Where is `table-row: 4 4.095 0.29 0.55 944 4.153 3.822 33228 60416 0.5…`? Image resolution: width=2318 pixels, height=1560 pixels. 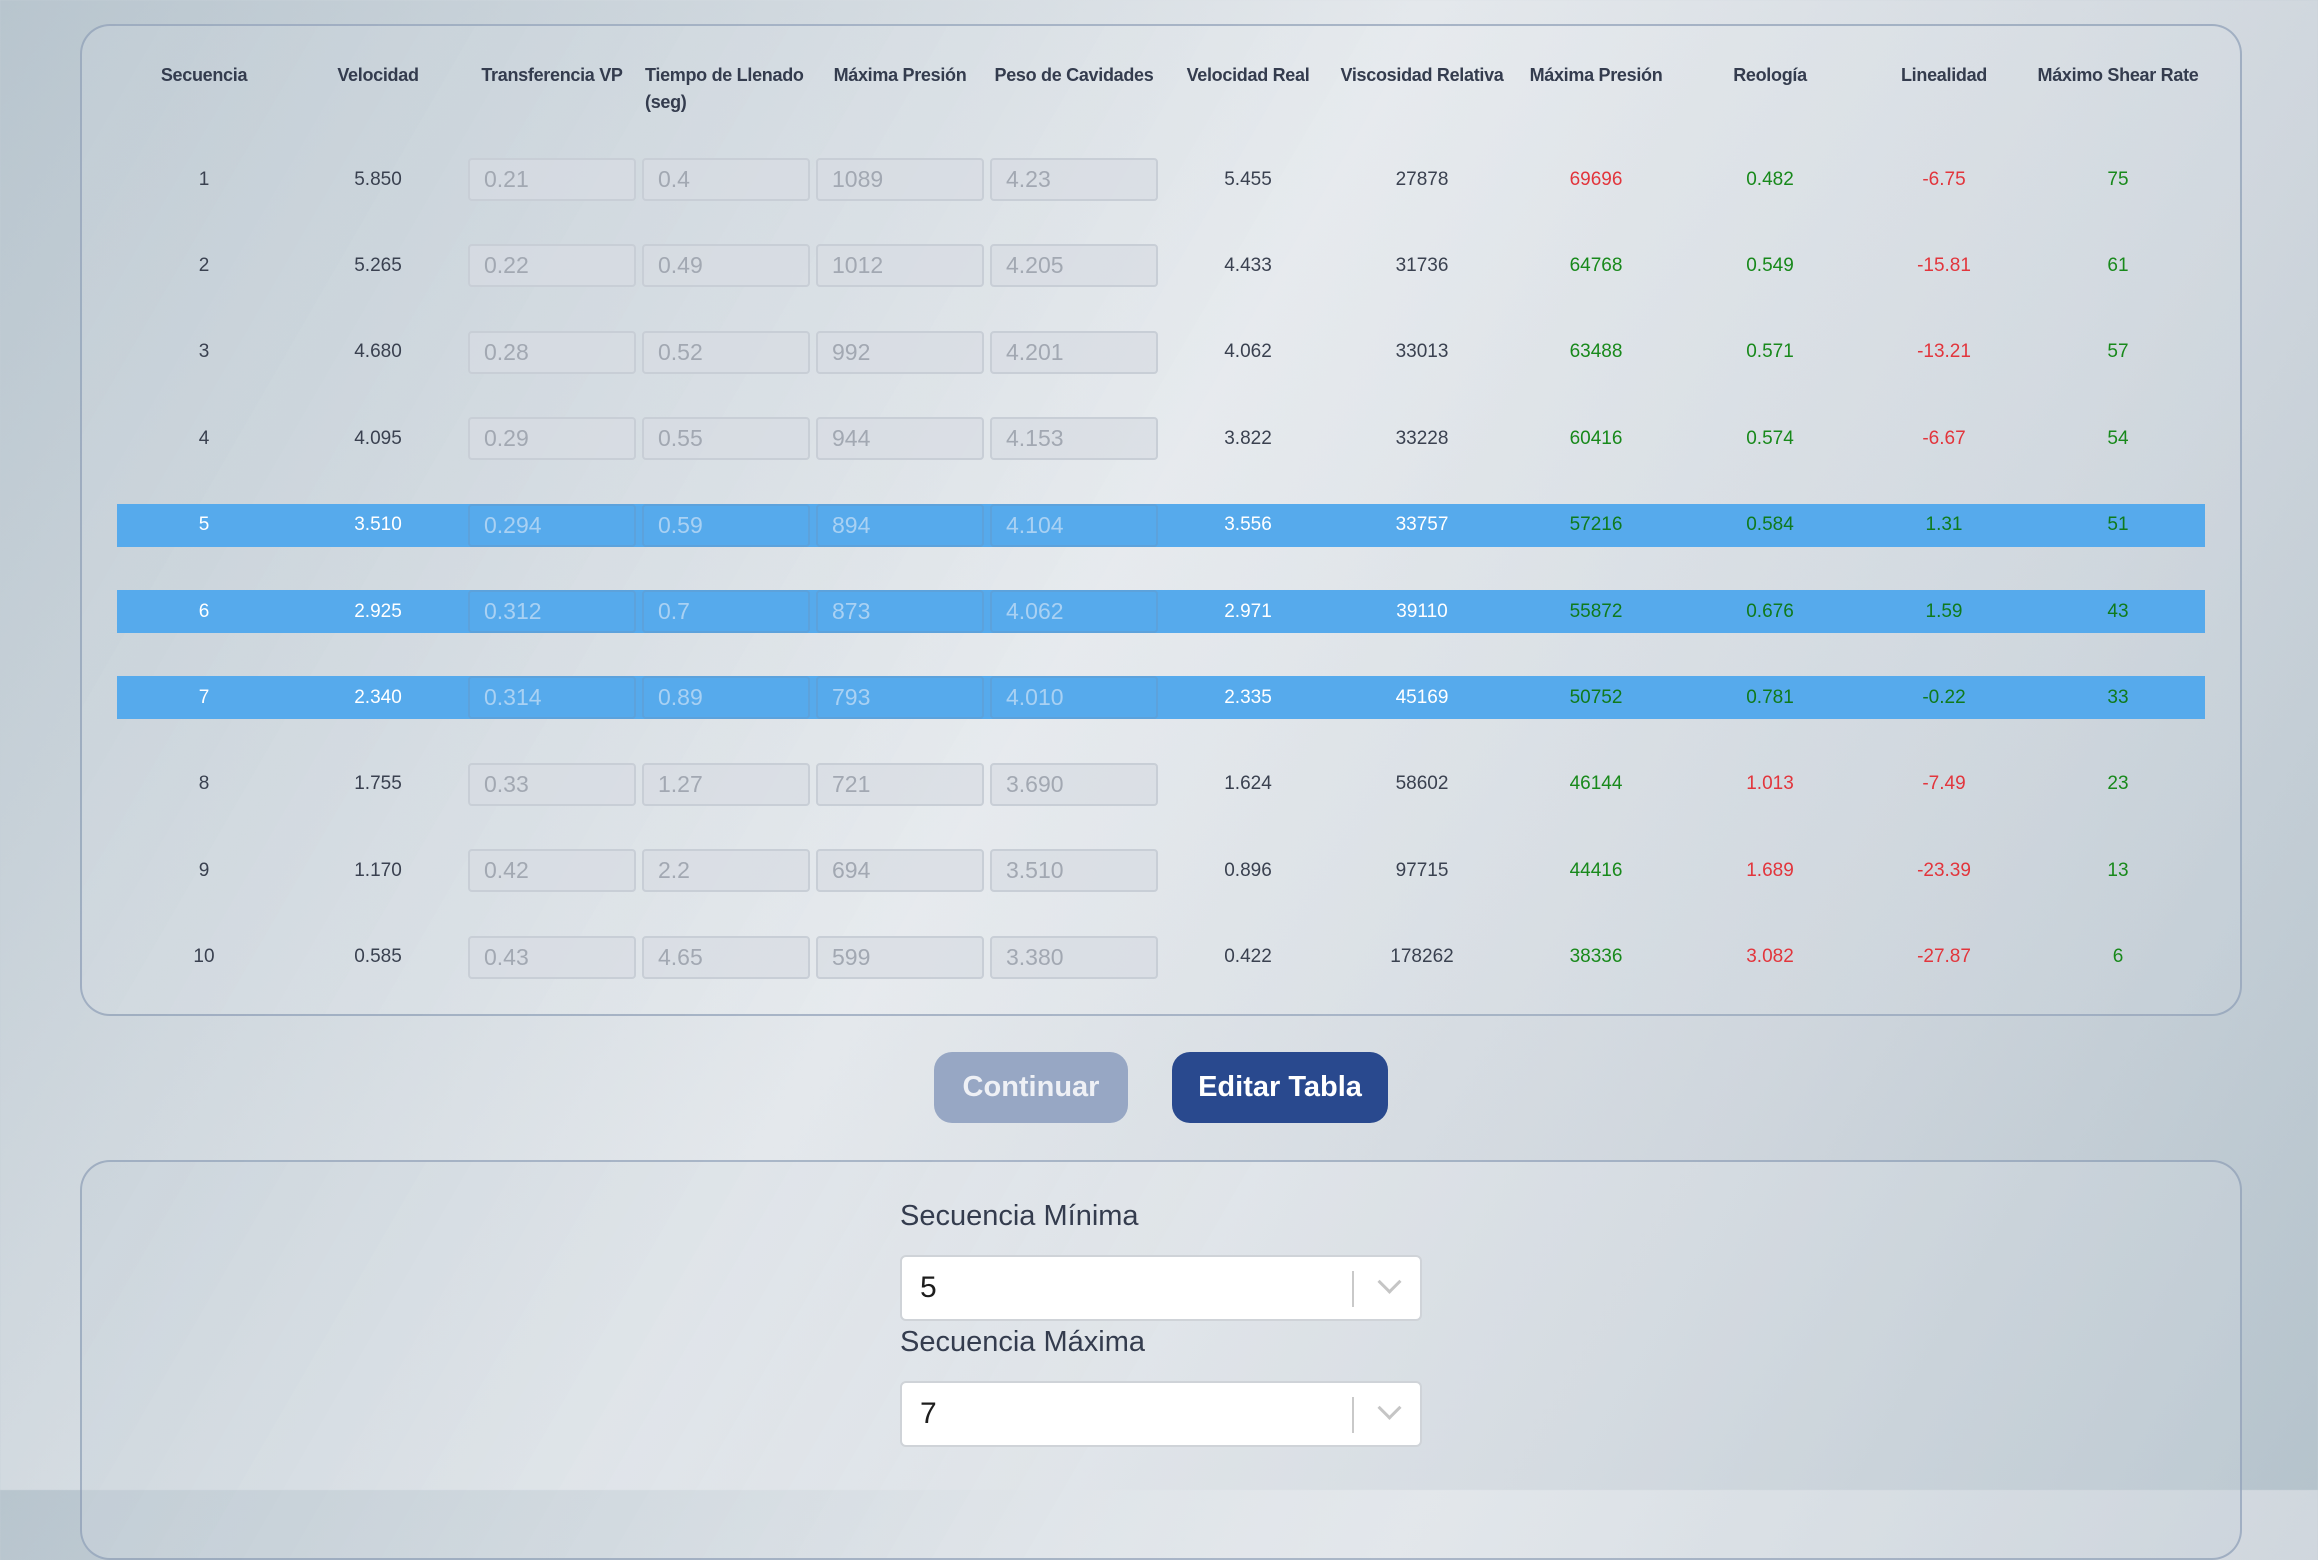
table-row: 4 4.095 0.29 0.55 944 4.153 3.822 33228 60416 0.5… is located at coordinates (1161, 439).